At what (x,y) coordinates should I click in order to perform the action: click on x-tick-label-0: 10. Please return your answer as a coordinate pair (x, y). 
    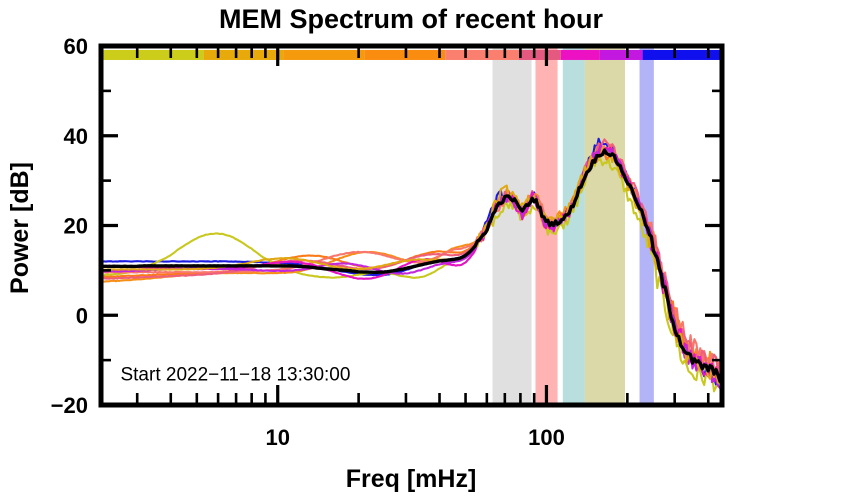
    Looking at the image, I should click on (277, 437).